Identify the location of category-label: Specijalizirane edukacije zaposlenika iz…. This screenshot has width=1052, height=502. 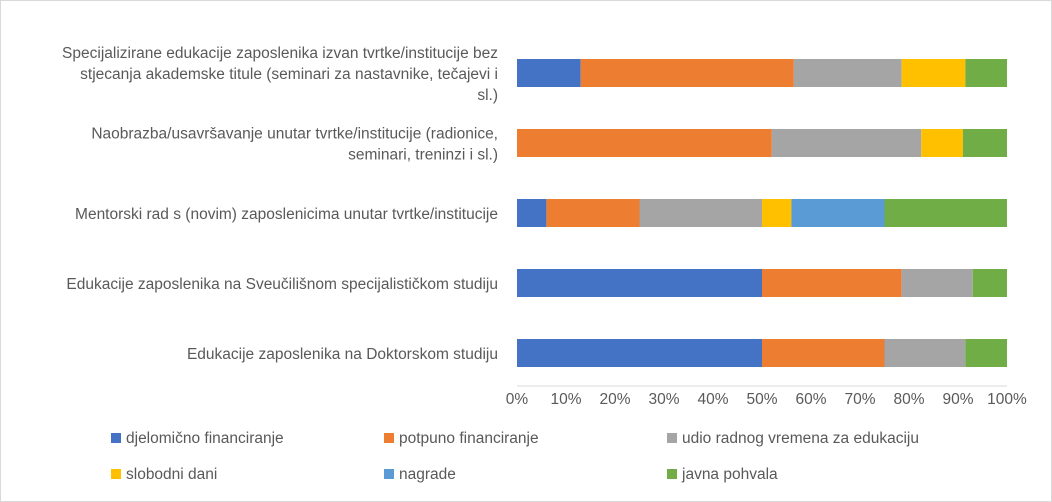
(280, 74).